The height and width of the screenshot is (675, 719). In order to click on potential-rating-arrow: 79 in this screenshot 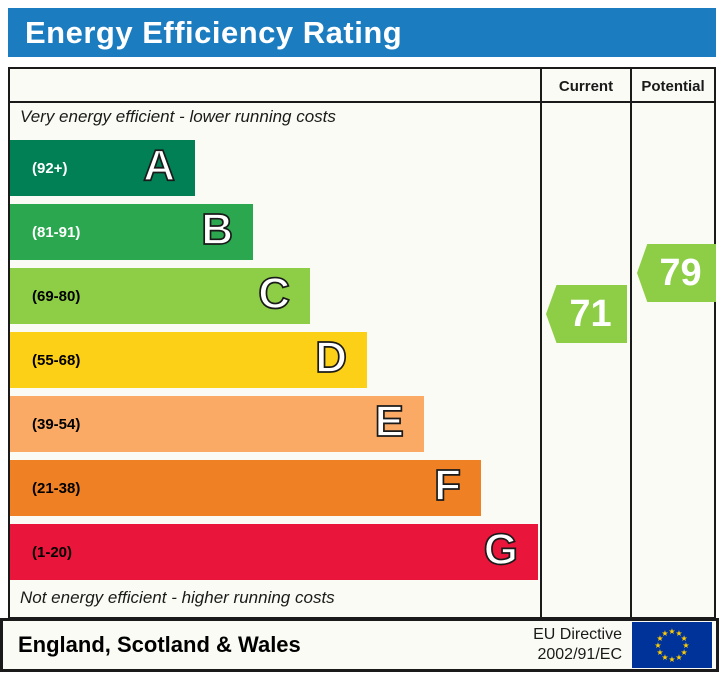, I will do `click(676, 273)`.